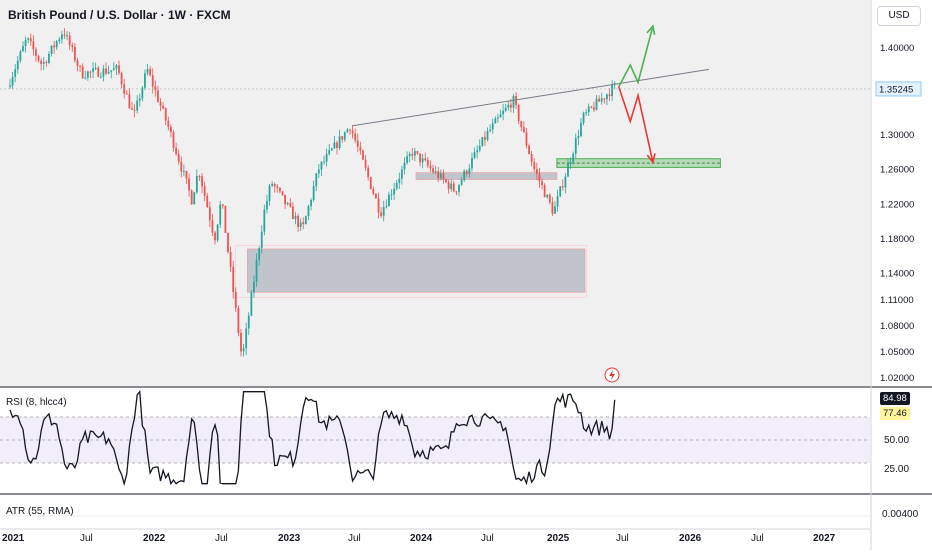 The image size is (932, 555). I want to click on atr-tick: 0.00400, so click(900, 514).